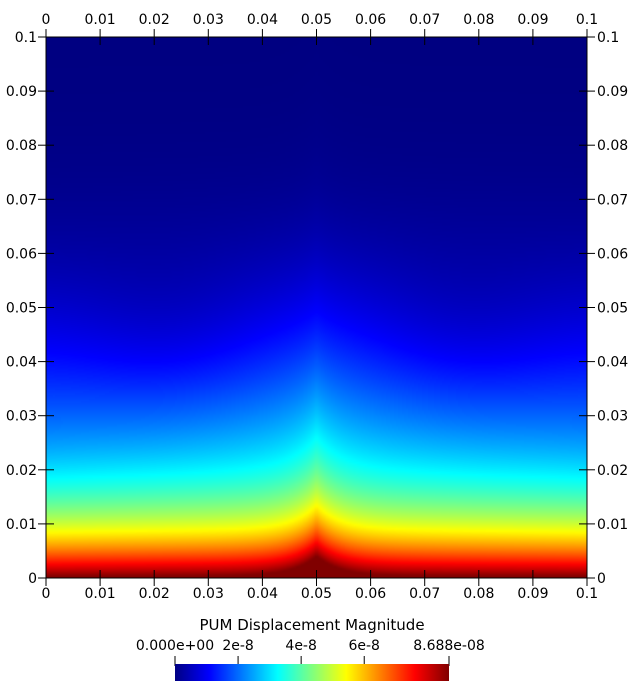  What do you see at coordinates (532, 594) in the screenshot?
I see `x-tick-label-bottom: 0.09` at bounding box center [532, 594].